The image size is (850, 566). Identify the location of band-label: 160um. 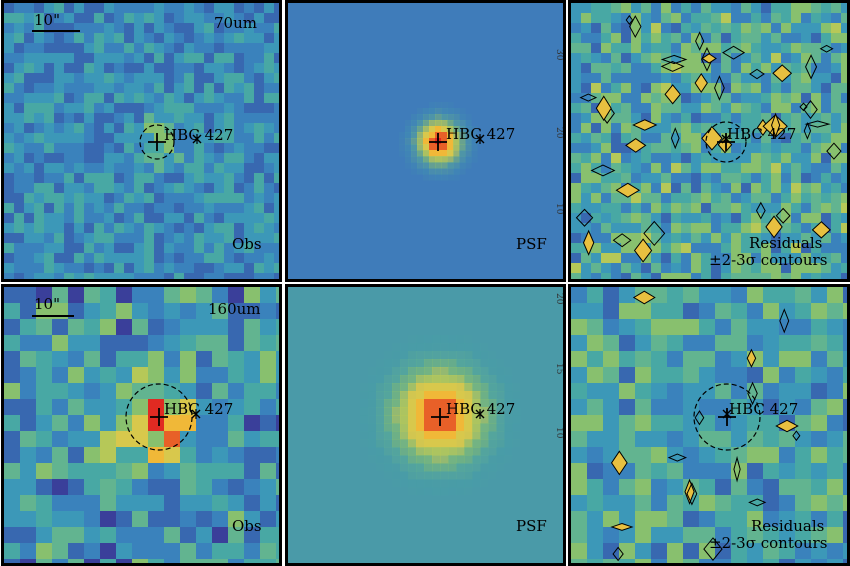
(234, 309).